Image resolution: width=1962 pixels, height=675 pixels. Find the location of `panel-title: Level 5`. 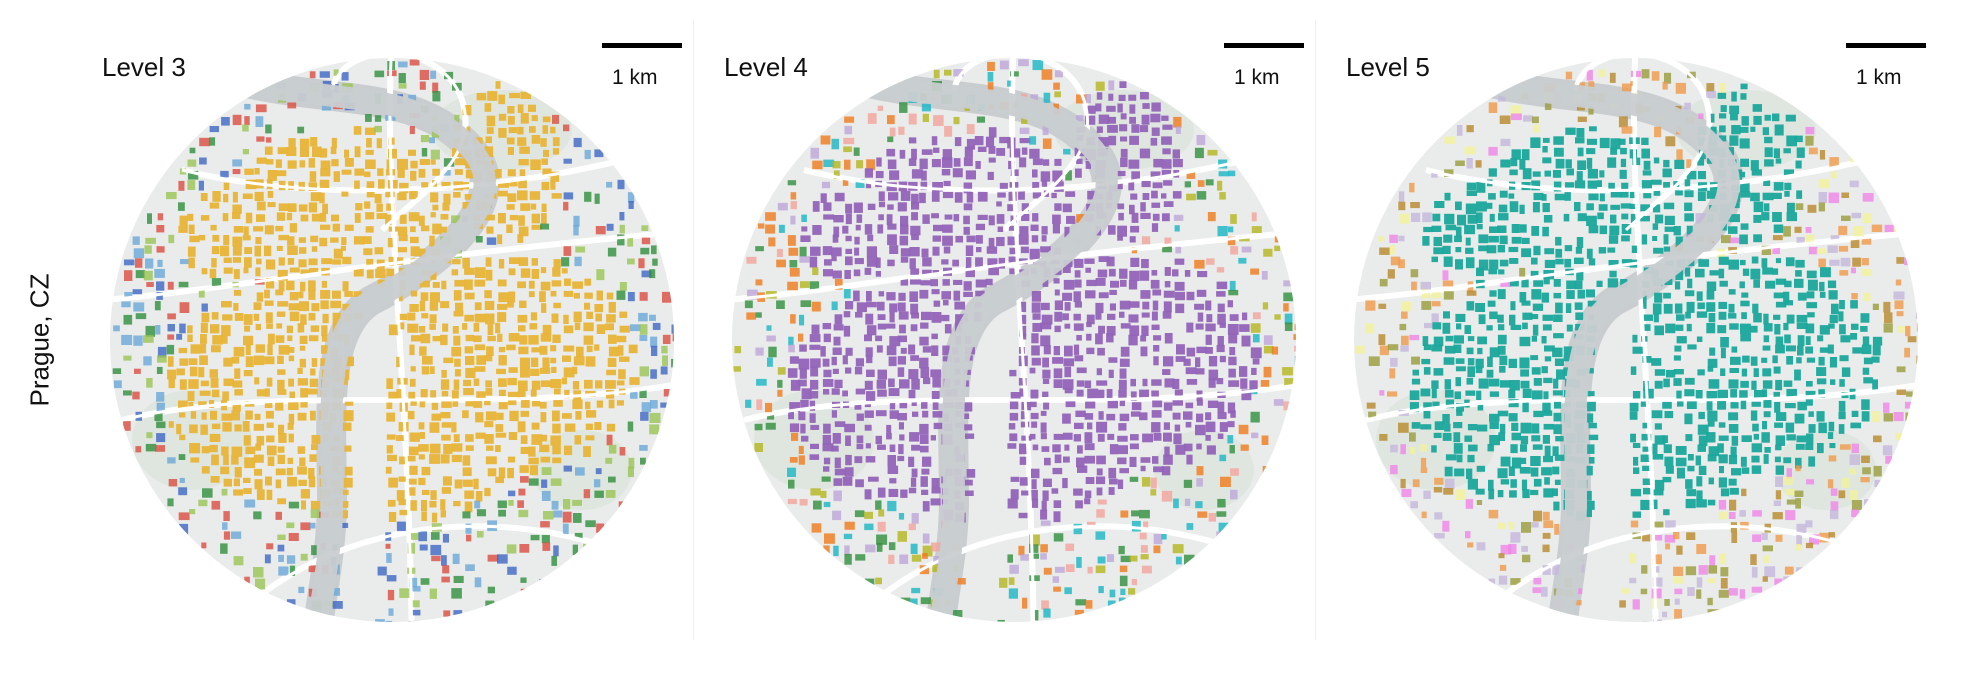

panel-title: Level 5 is located at coordinates (1388, 67).